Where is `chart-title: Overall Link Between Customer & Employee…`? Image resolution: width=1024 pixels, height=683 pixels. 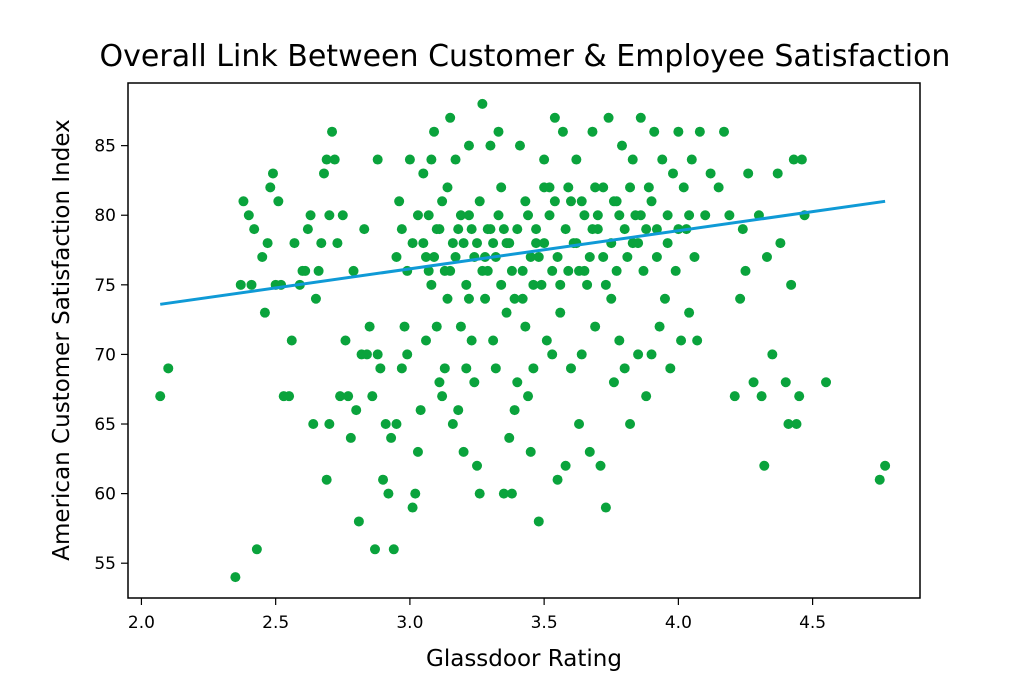 chart-title: Overall Link Between Customer & Employee… is located at coordinates (525, 56).